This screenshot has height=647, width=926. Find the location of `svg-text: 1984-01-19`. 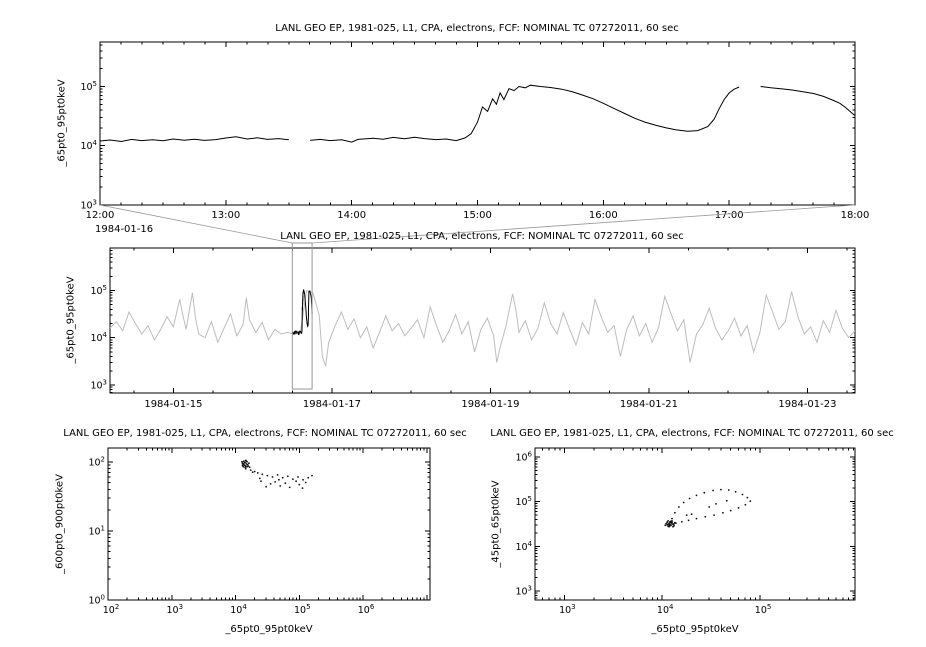

svg-text: 1984-01-19 is located at coordinates (490, 404).